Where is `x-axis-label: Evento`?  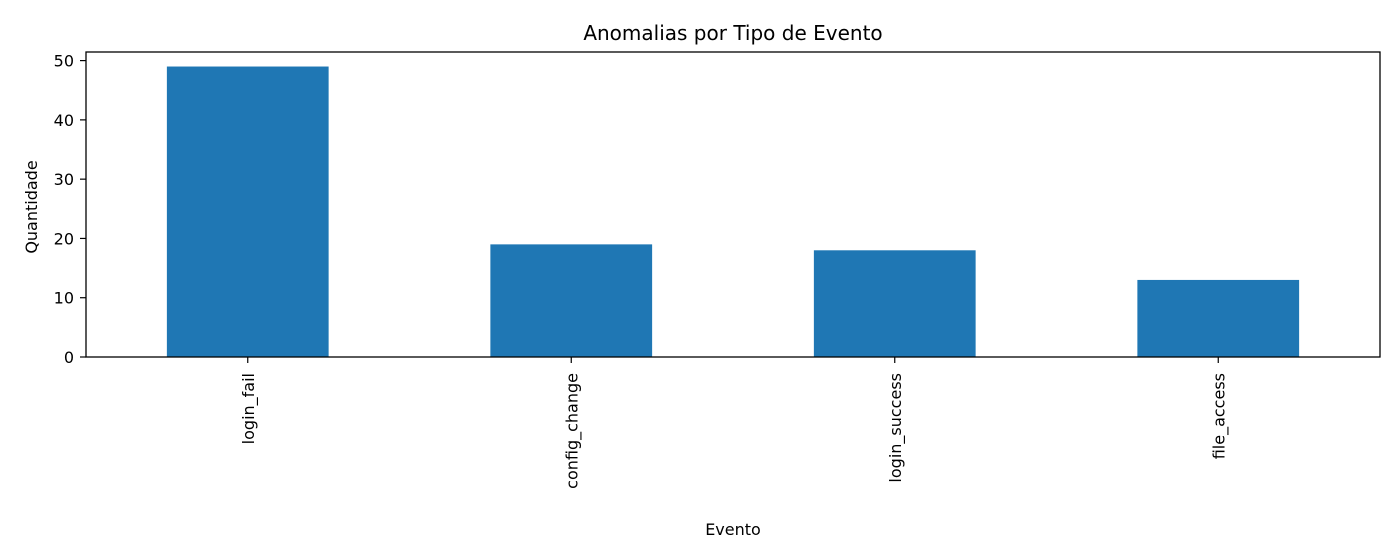 x-axis-label: Evento is located at coordinates (733, 529).